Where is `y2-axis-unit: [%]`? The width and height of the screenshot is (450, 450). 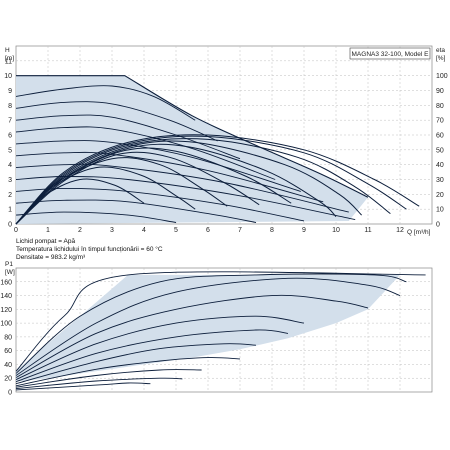
y2-axis-unit: [%] is located at coordinates (441, 58).